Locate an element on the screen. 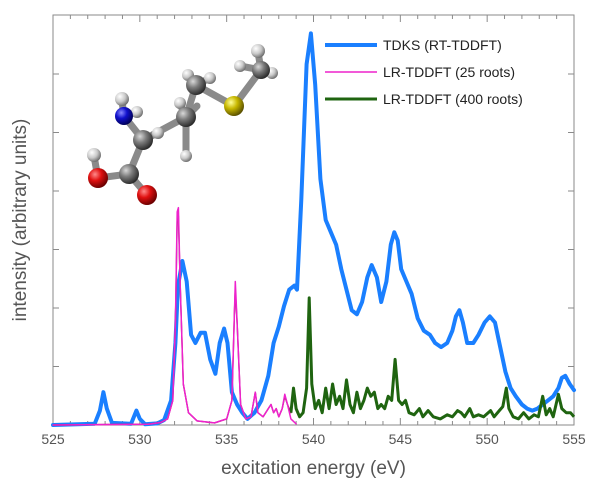 Image resolution: width=591 pixels, height=483 pixels. x-tick-label: 535 is located at coordinates (227, 439).